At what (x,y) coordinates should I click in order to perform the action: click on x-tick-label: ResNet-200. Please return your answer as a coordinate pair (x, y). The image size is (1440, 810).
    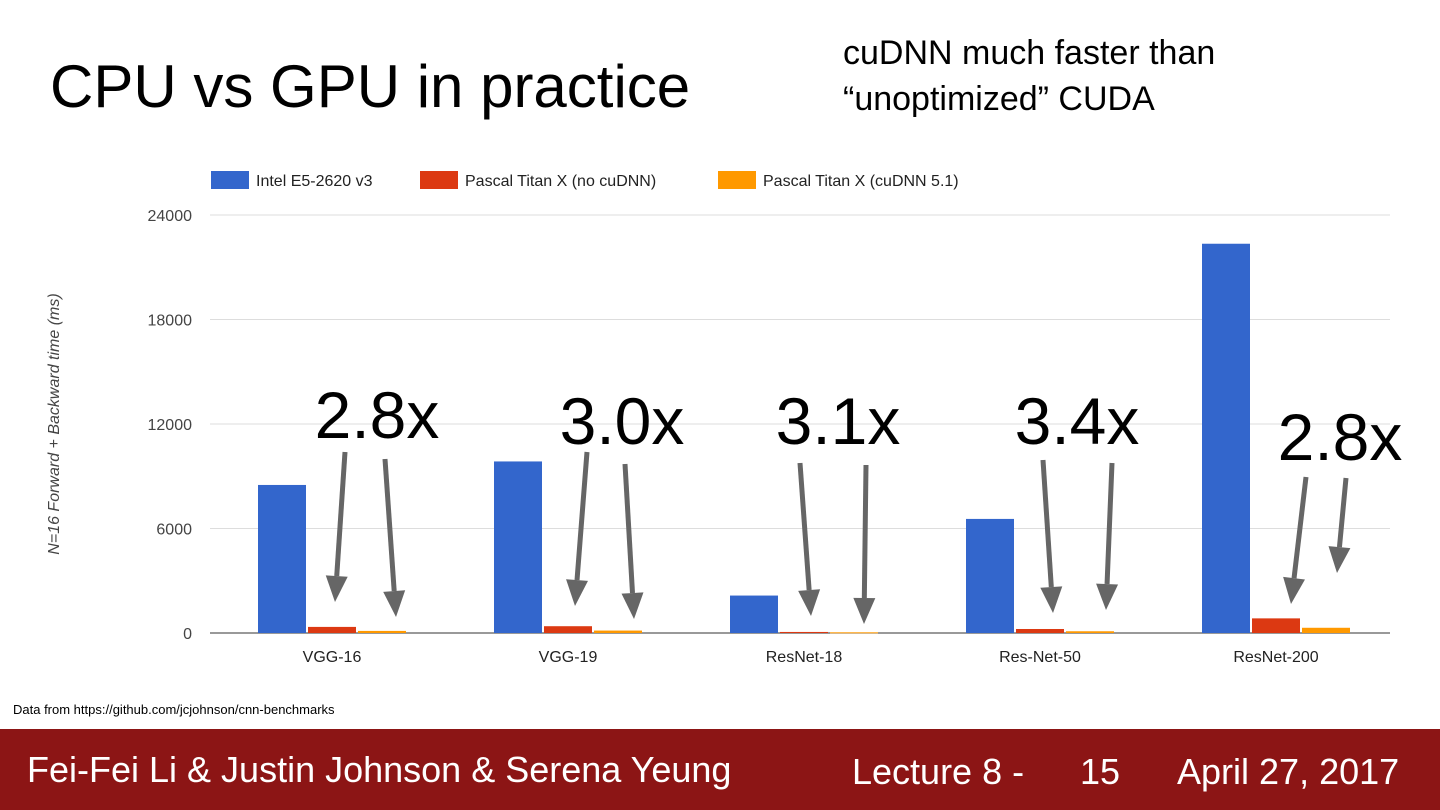
    Looking at the image, I should click on (1275, 657).